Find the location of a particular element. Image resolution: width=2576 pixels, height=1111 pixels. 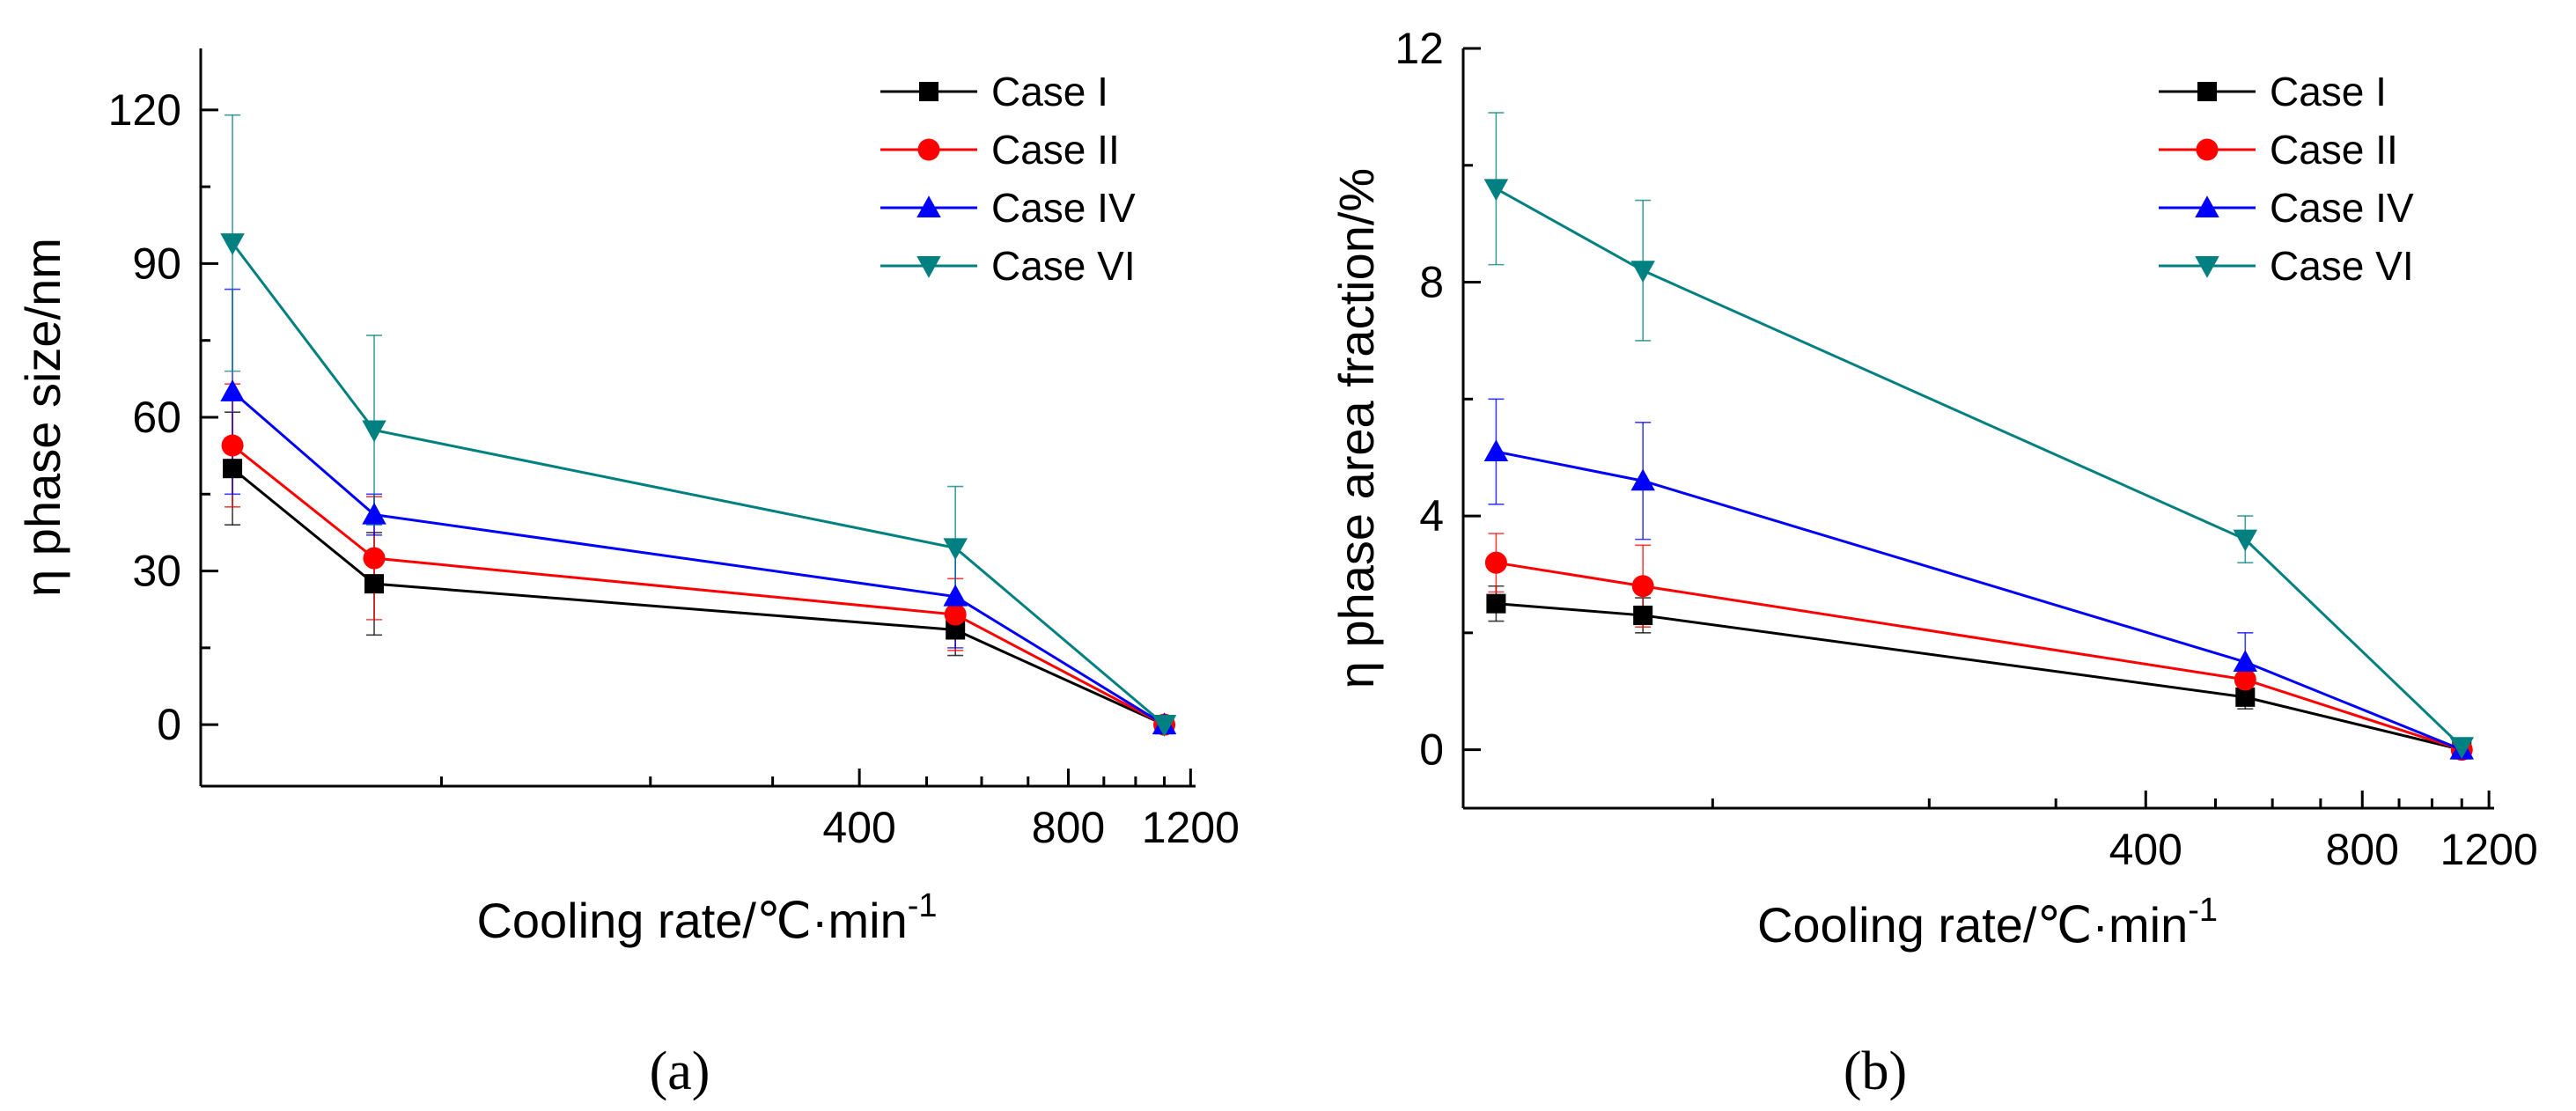

y-tick-label: 90 is located at coordinates (157, 263).